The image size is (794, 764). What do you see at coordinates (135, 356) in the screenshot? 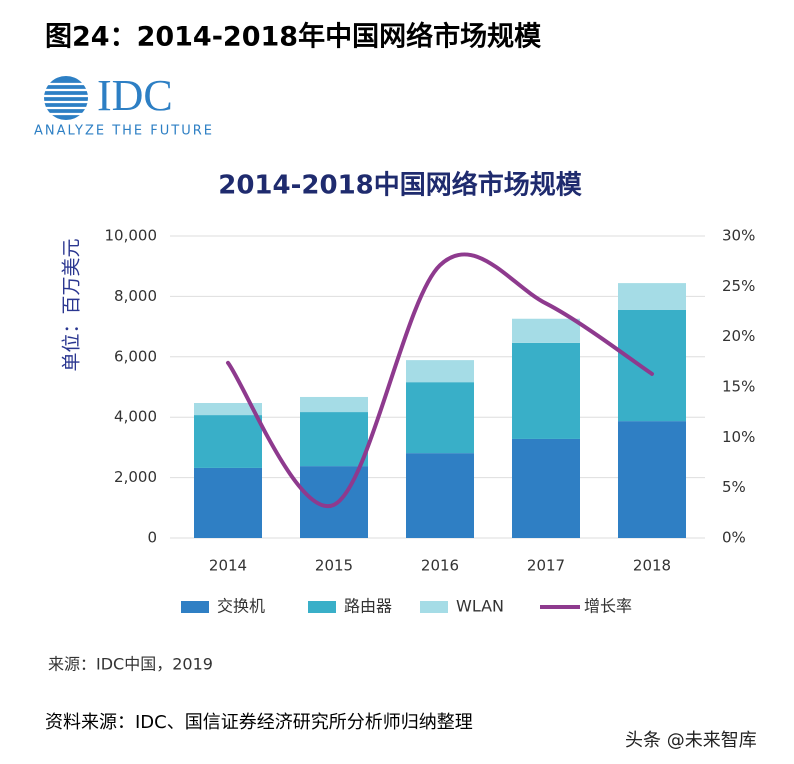
I see `y-tick-label: 6,000` at bounding box center [135, 356].